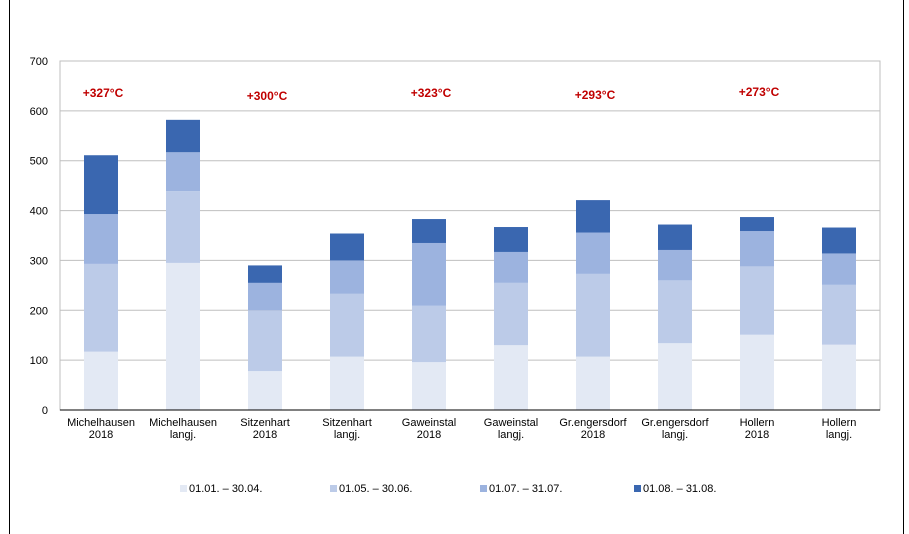 The image size is (909, 534). I want to click on y-tick-label: 300, so click(39, 261).